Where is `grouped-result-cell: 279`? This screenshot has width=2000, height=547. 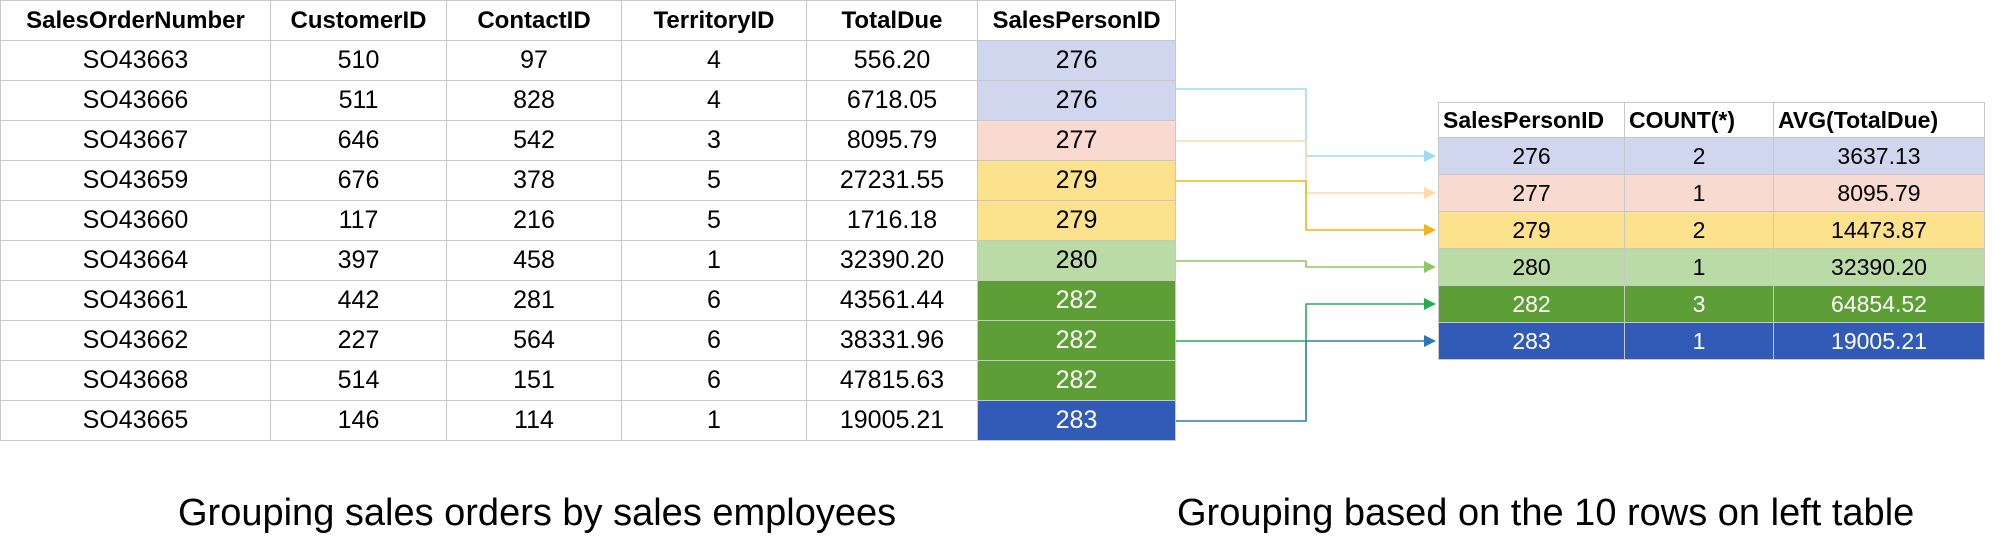
grouped-result-cell: 279 is located at coordinates (1531, 230).